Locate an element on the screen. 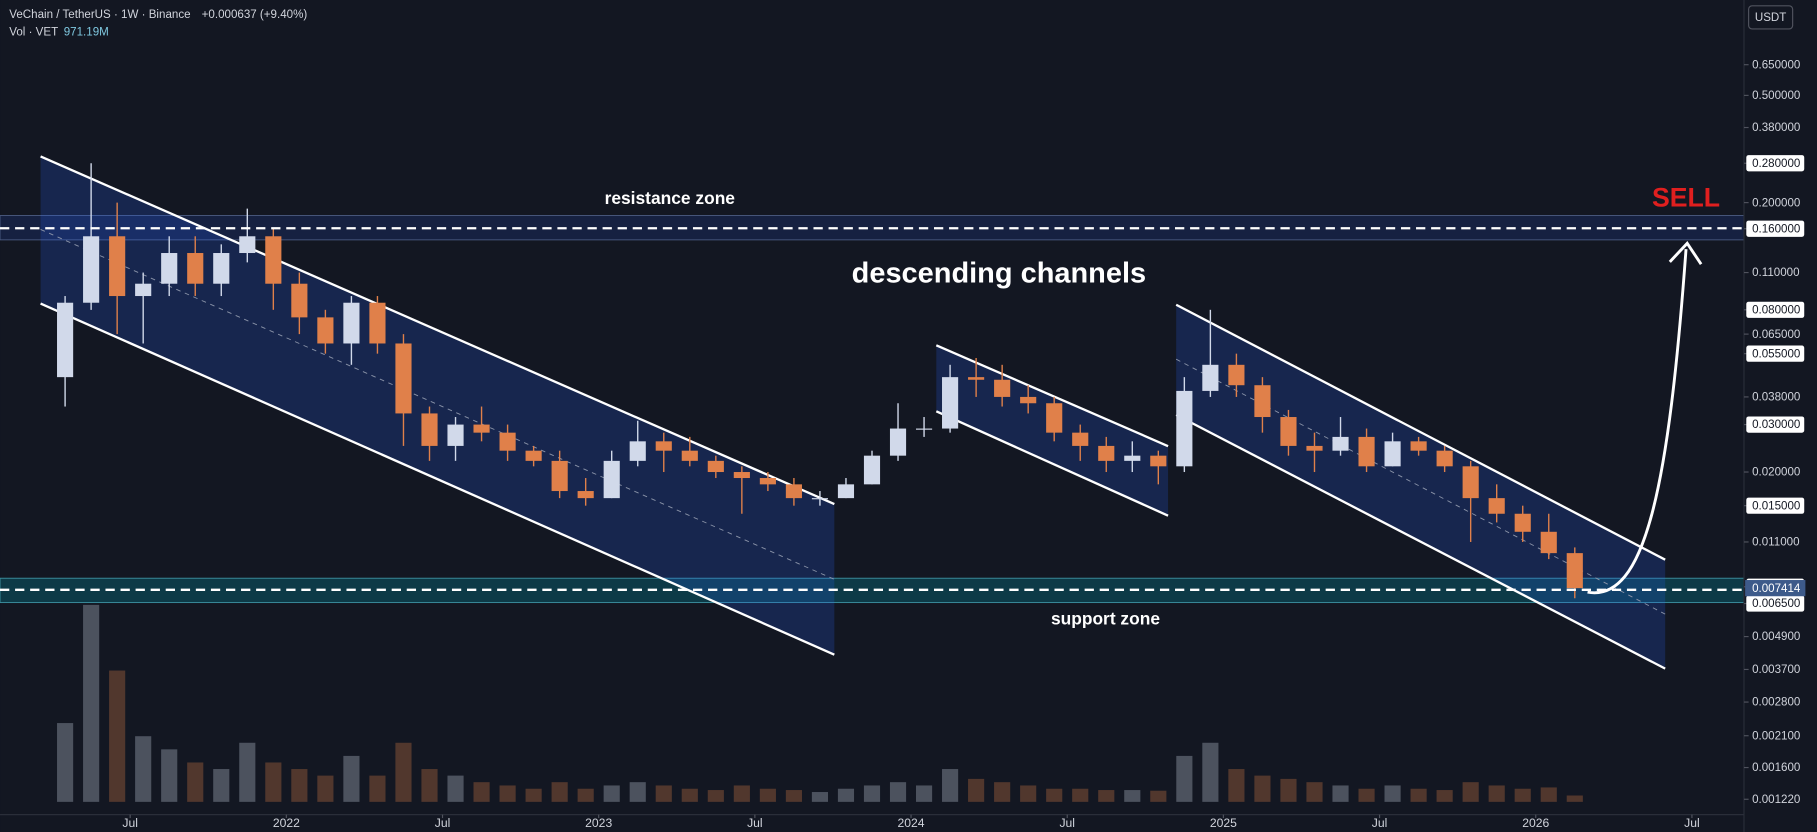 The height and width of the screenshot is (832, 1817). y-tick-label: 0.200000 is located at coordinates (1776, 203).